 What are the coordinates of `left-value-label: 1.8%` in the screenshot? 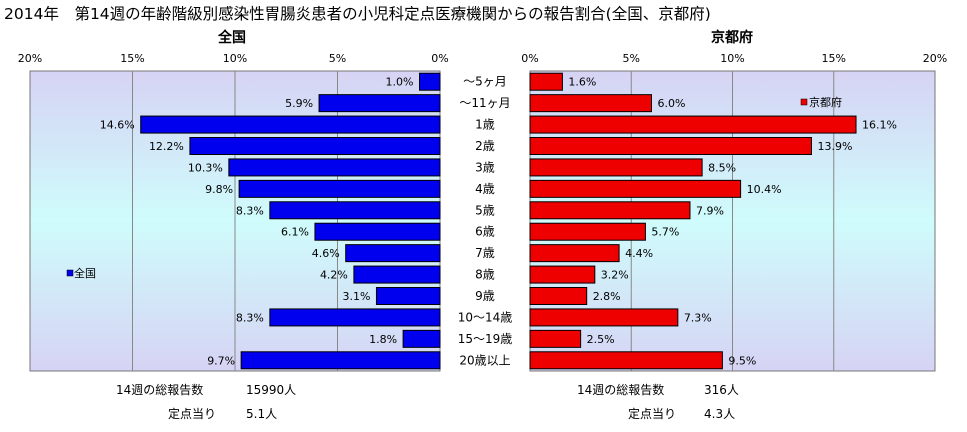 It's located at (383, 339).